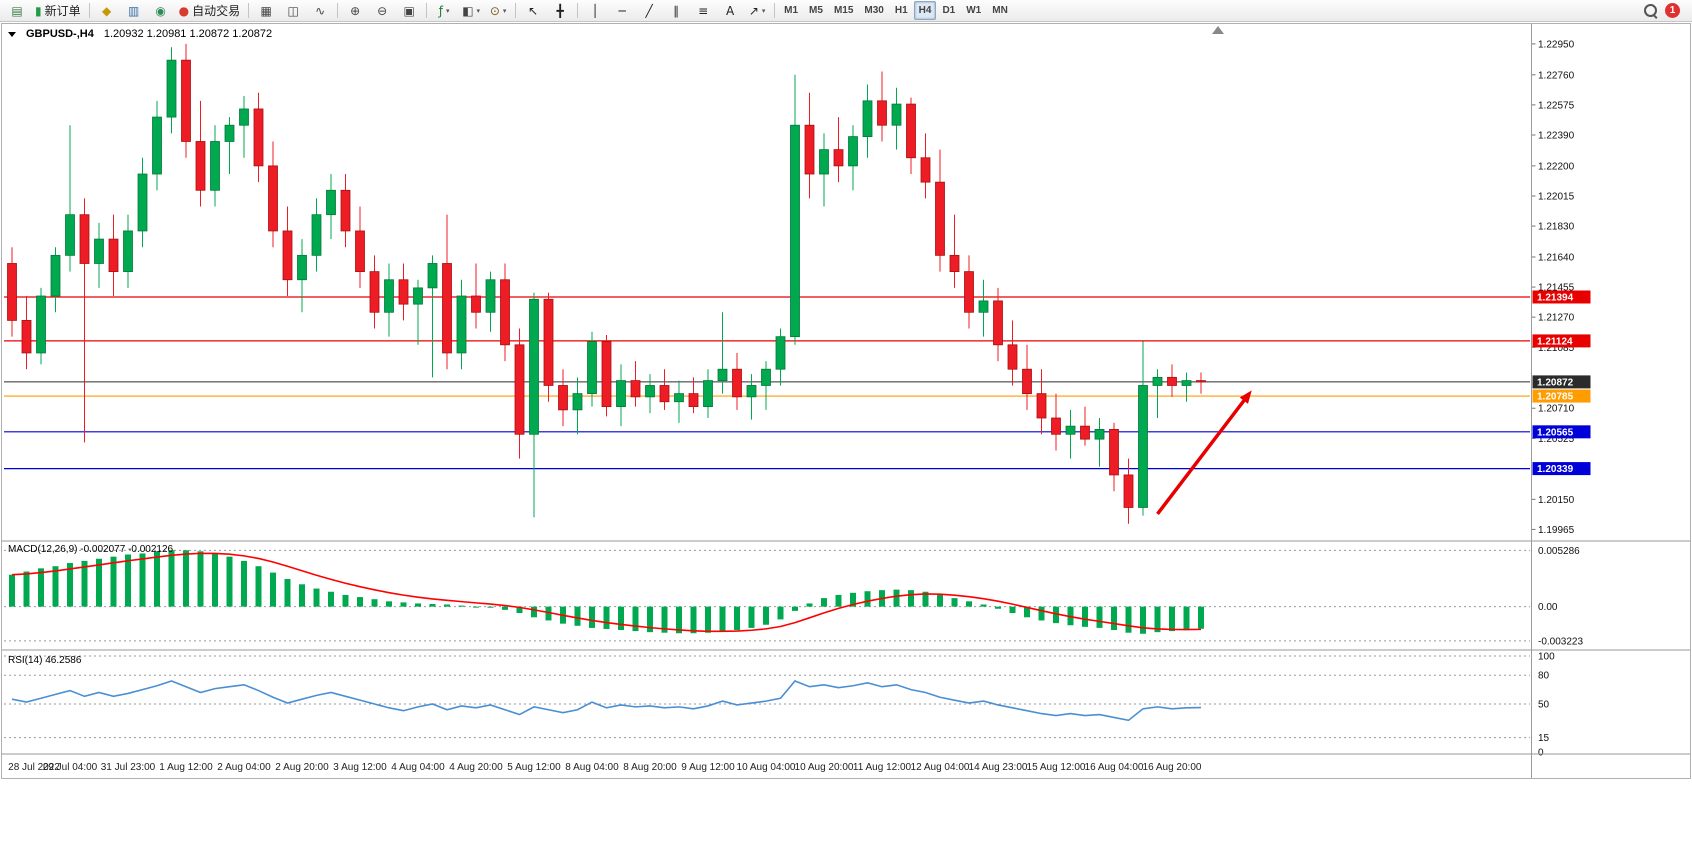  I want to click on fibonacci-button: ≡, so click(703, 11).